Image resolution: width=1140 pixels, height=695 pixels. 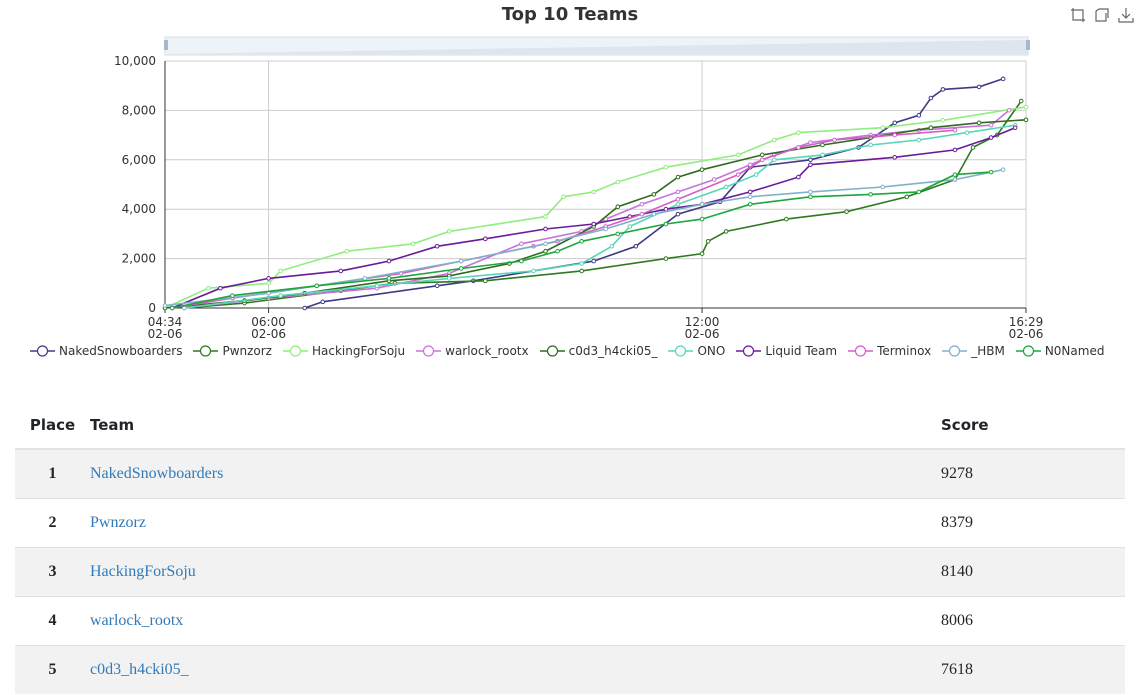 I want to click on x-tick-date: 02-06, so click(x=702, y=334).